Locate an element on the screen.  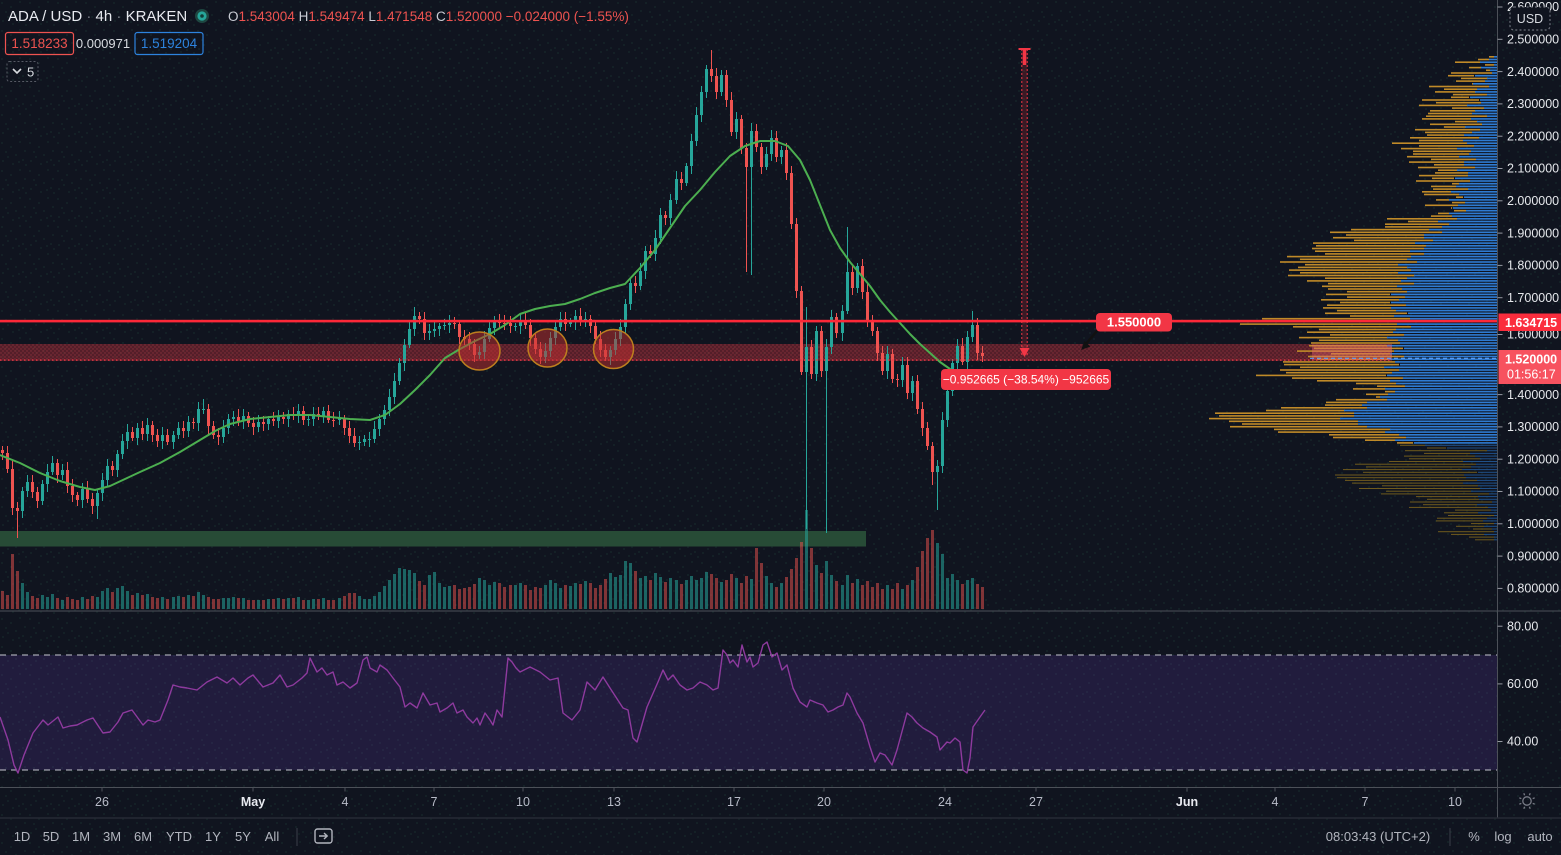
svg-text: 60.00 is located at coordinates (1522, 684).